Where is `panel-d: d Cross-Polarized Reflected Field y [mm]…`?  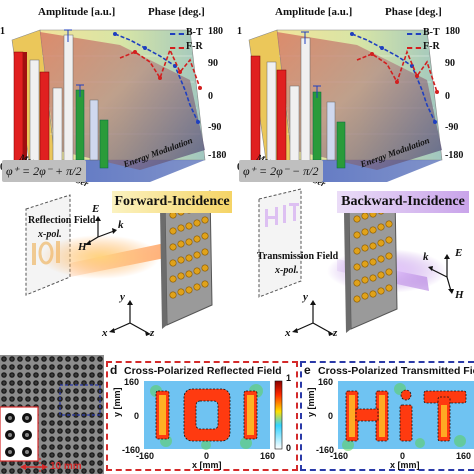 panel-d: d Cross-Polarized Reflected Field y [mm]… is located at coordinates (202, 416).